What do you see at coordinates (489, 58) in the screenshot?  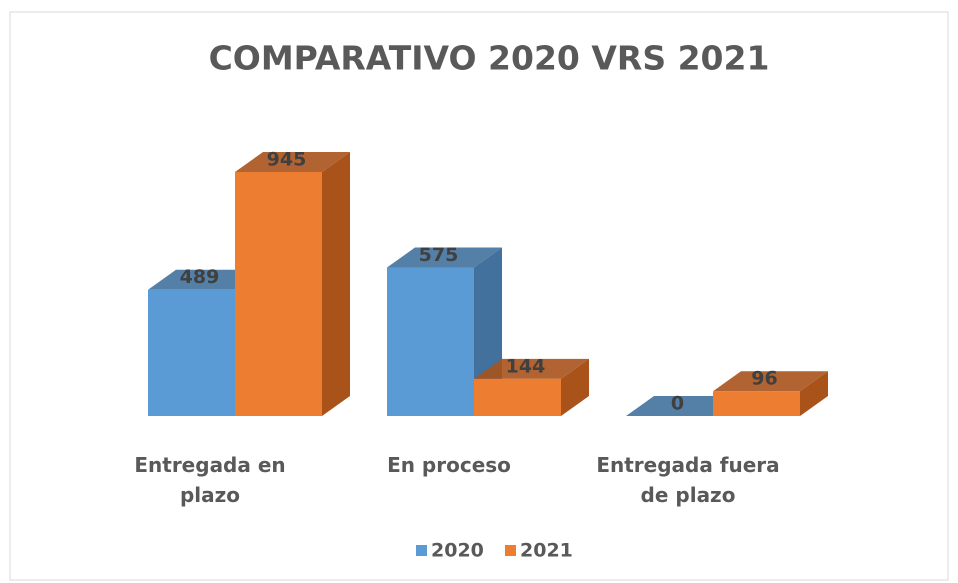 I see `chart-title: COMPARATIVO 2020 VRS 2021` at bounding box center [489, 58].